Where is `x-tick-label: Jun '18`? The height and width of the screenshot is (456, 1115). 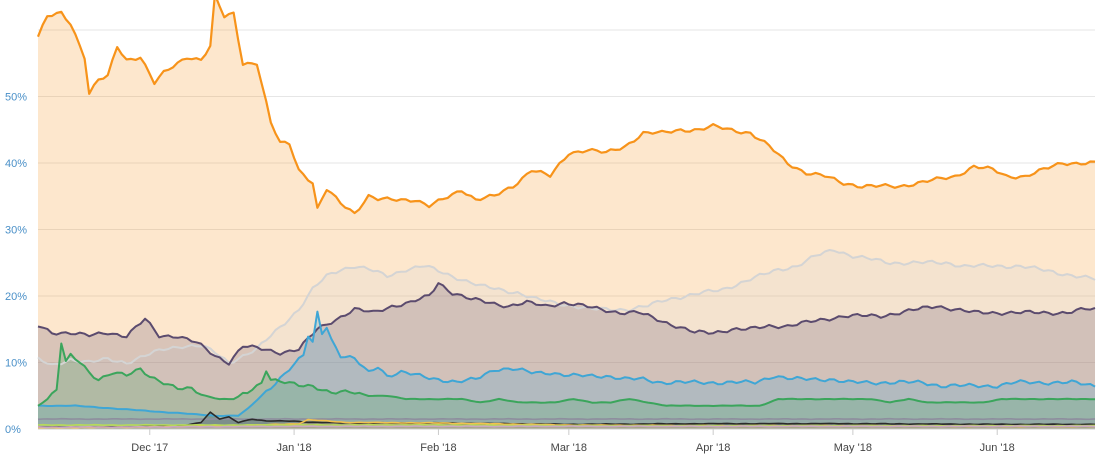 x-tick-label: Jun '18 is located at coordinates (997, 448).